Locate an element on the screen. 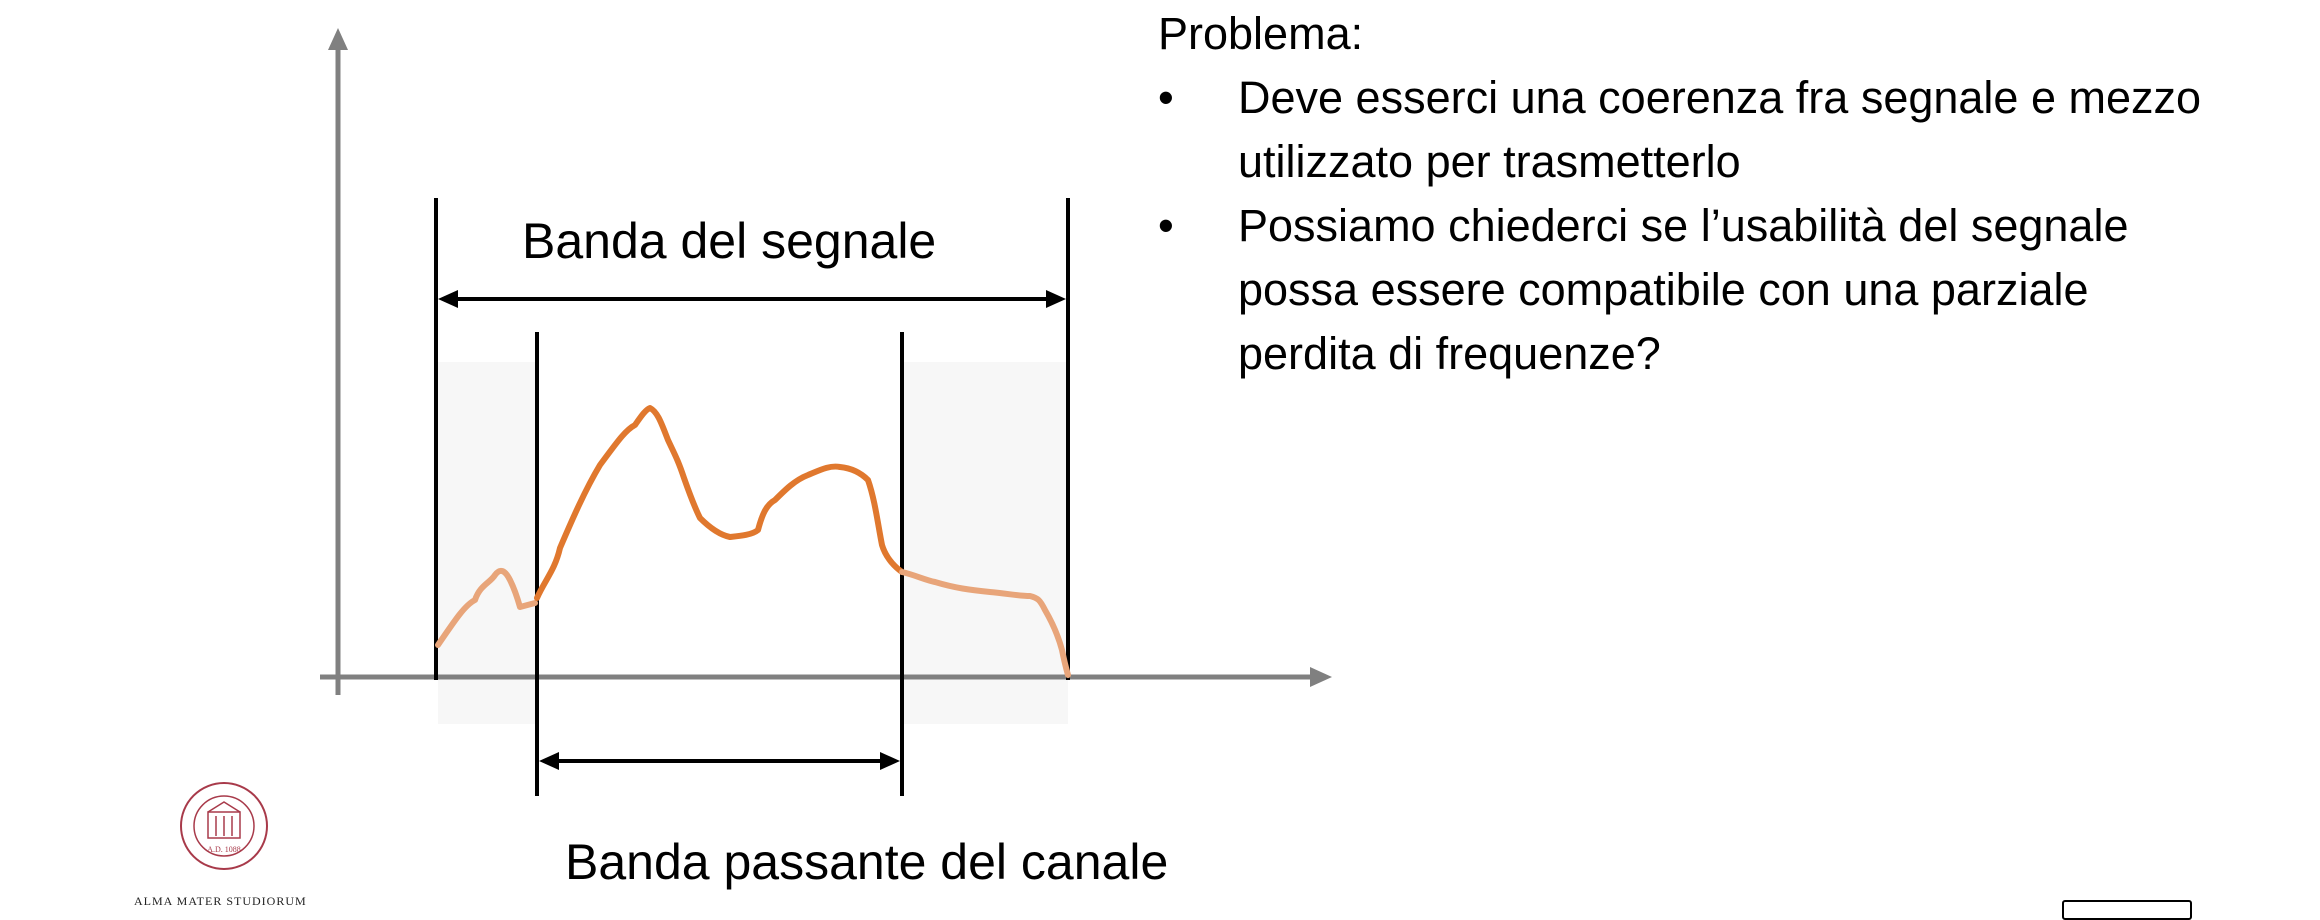 Image resolution: width=2320 pixels, height=920 pixels. university-seal-icon: A.D. 1088 is located at coordinates (224, 826).